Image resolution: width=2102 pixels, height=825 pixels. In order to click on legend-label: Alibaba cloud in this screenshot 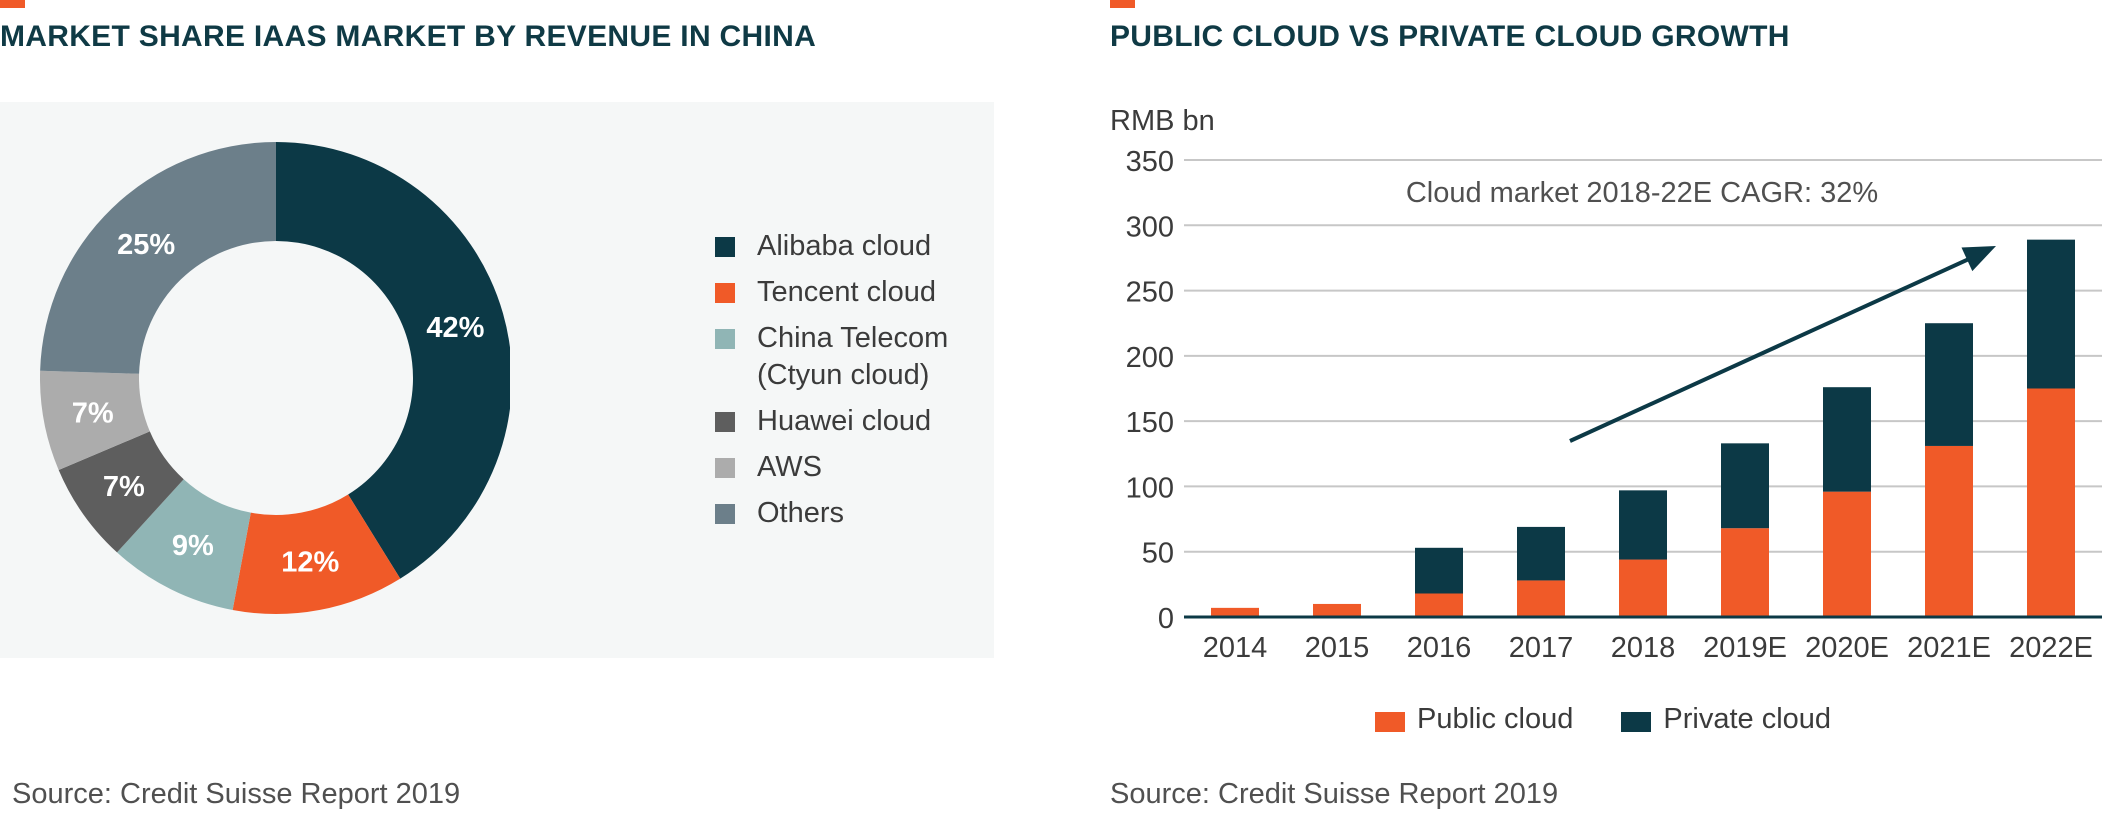, I will do `click(844, 246)`.